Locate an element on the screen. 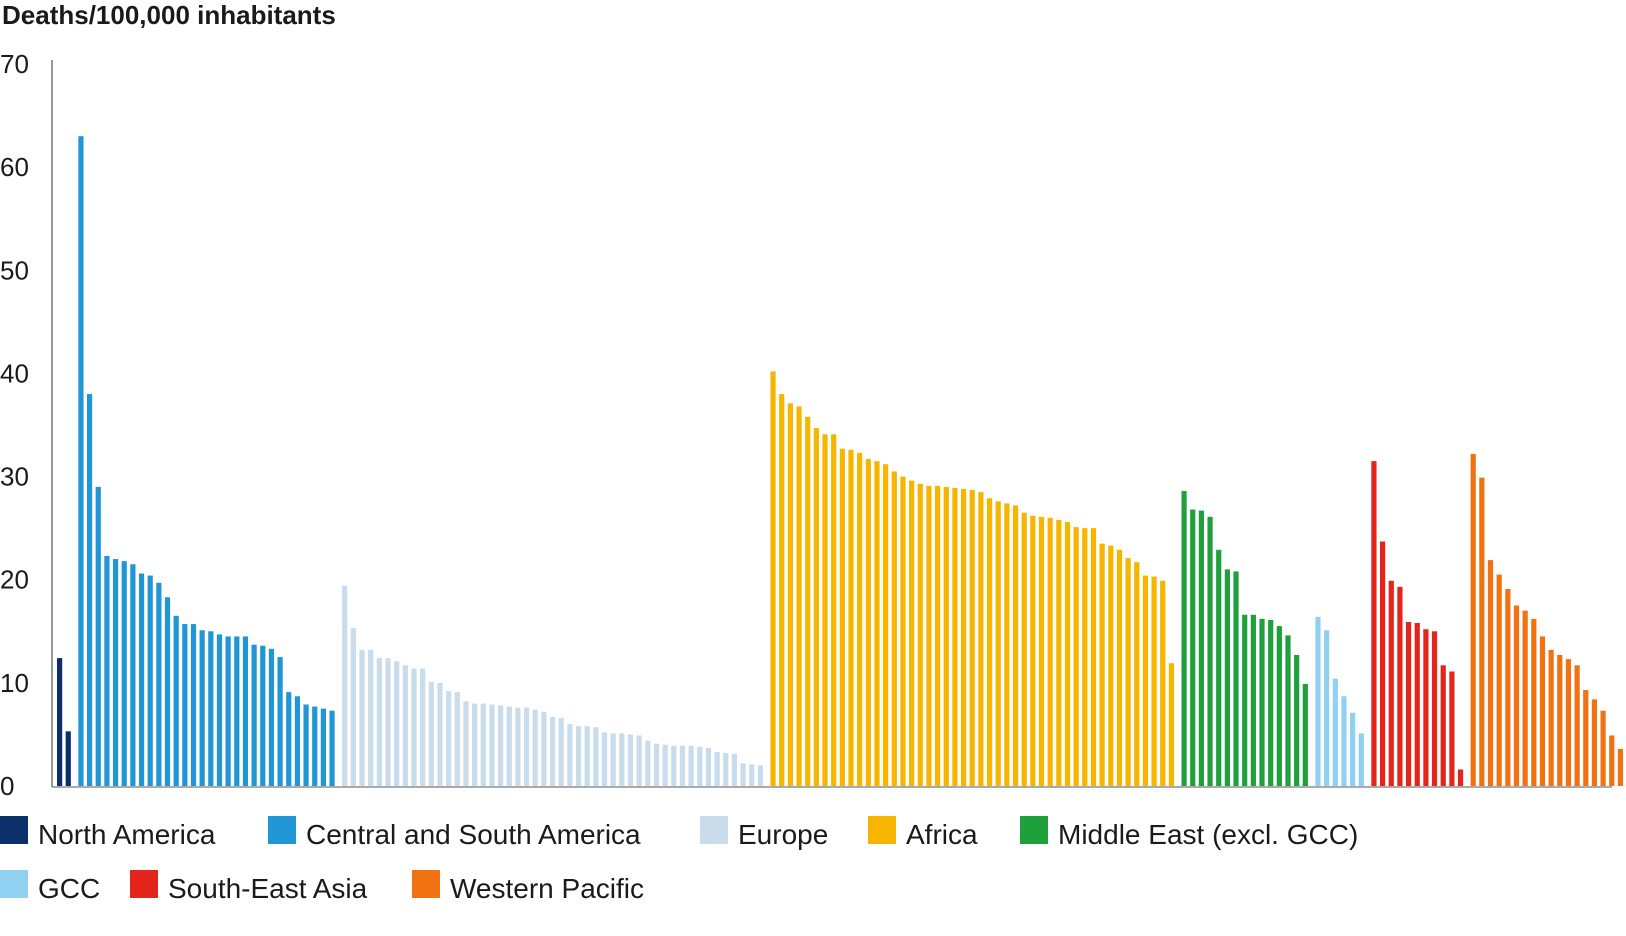 Image resolution: width=1626 pixels, height=936 pixels. y-tick-label: 50 is located at coordinates (14, 270).